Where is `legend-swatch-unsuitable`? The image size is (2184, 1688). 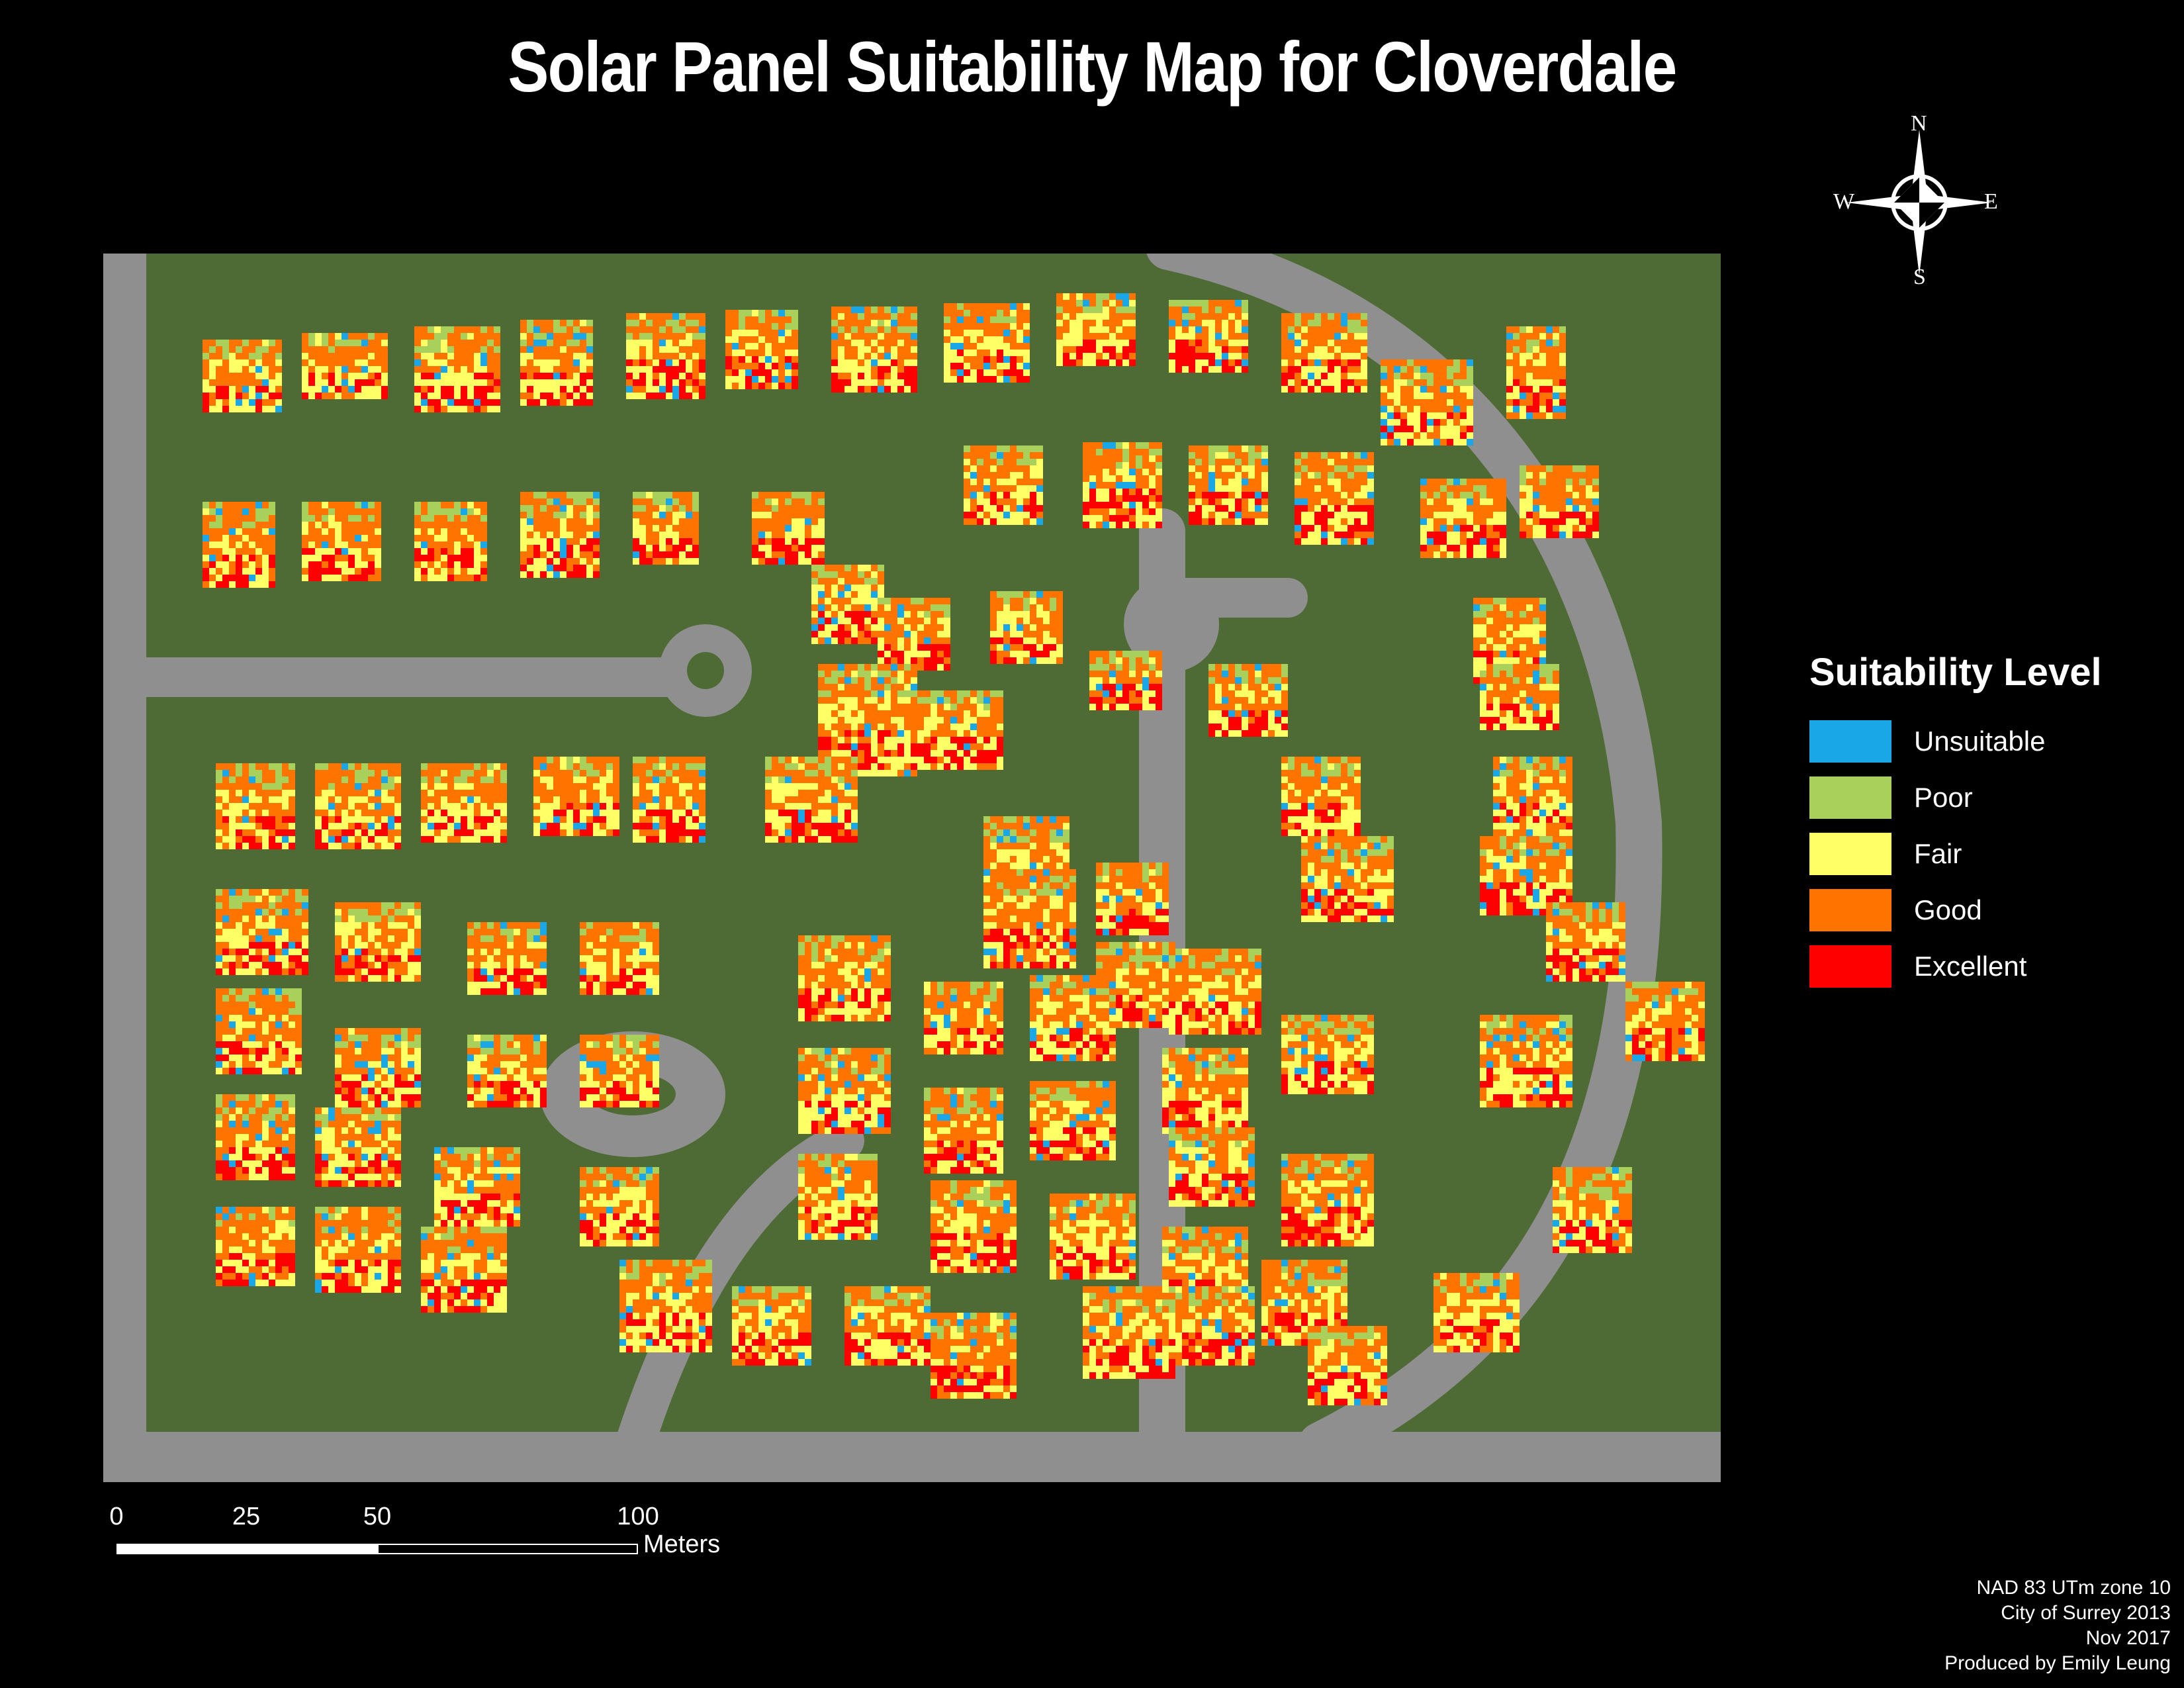 legend-swatch-unsuitable is located at coordinates (1850, 741).